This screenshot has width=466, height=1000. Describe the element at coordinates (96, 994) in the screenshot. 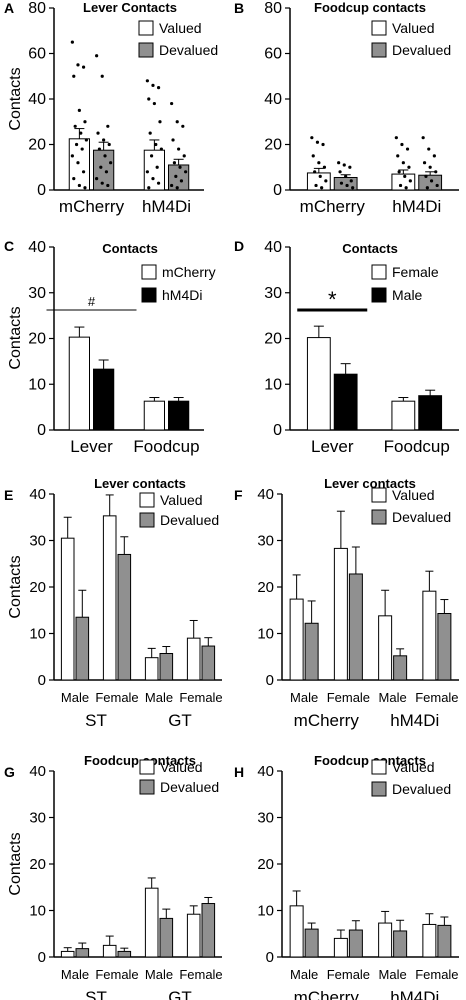

I see `x-group-label: ST` at that location.